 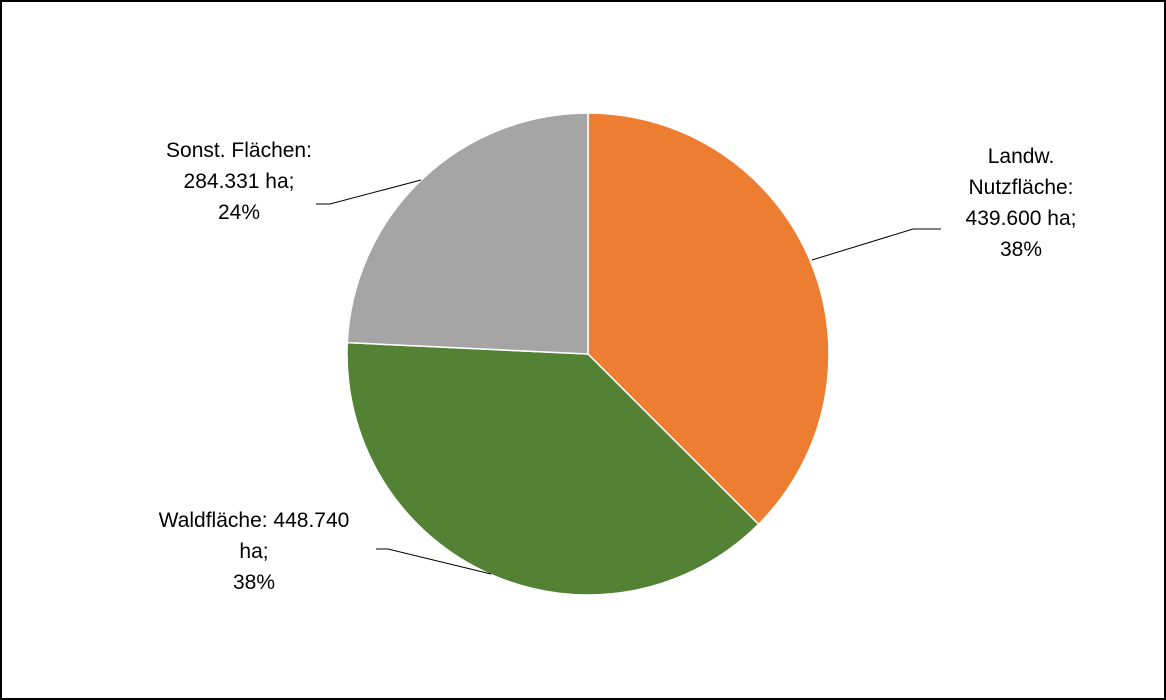 I want to click on data-label-line: ha;, so click(x=253, y=551).